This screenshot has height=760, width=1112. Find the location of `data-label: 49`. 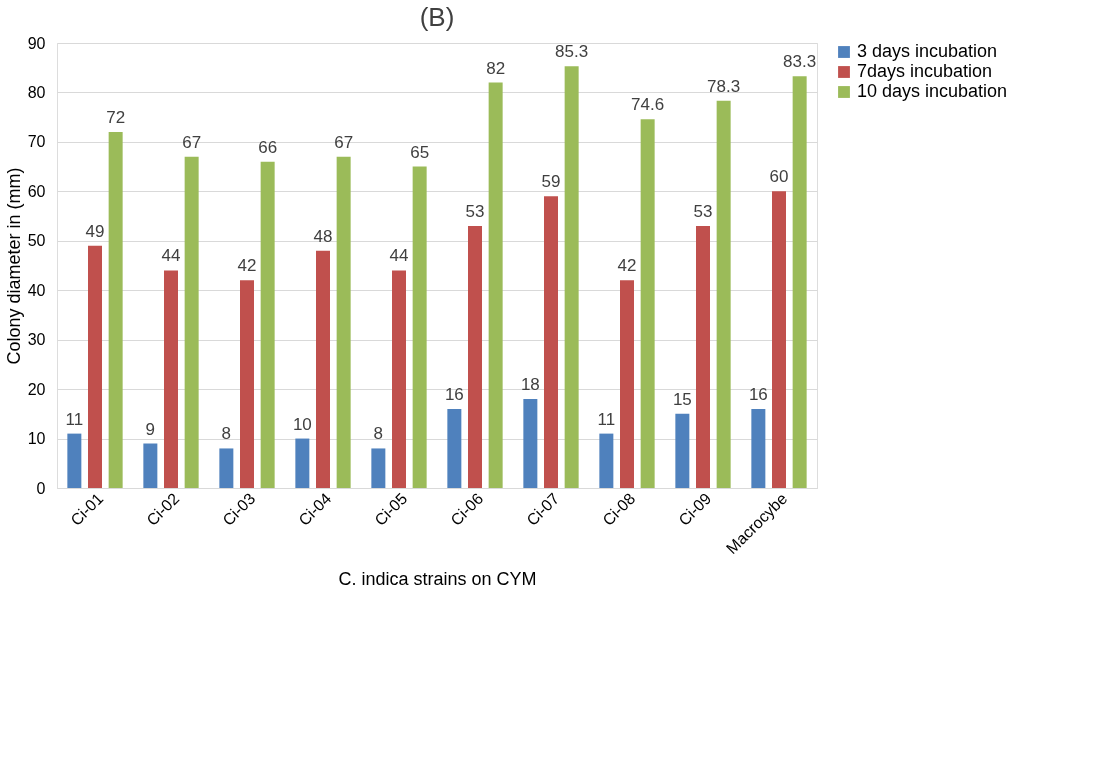

data-label: 49 is located at coordinates (95, 231).